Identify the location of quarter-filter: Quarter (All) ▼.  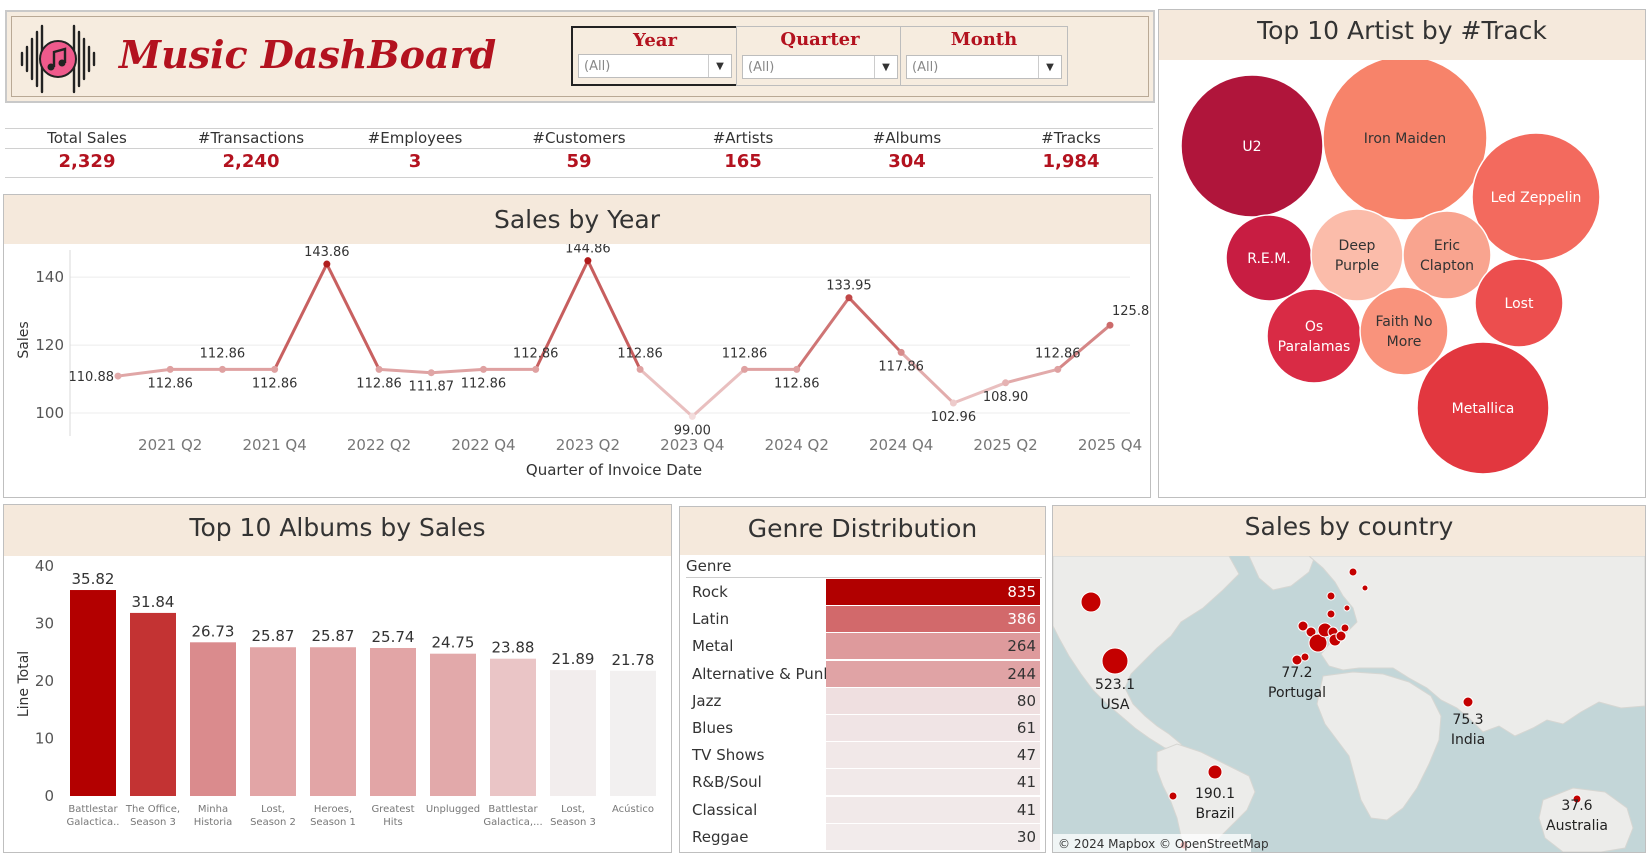
(820, 56).